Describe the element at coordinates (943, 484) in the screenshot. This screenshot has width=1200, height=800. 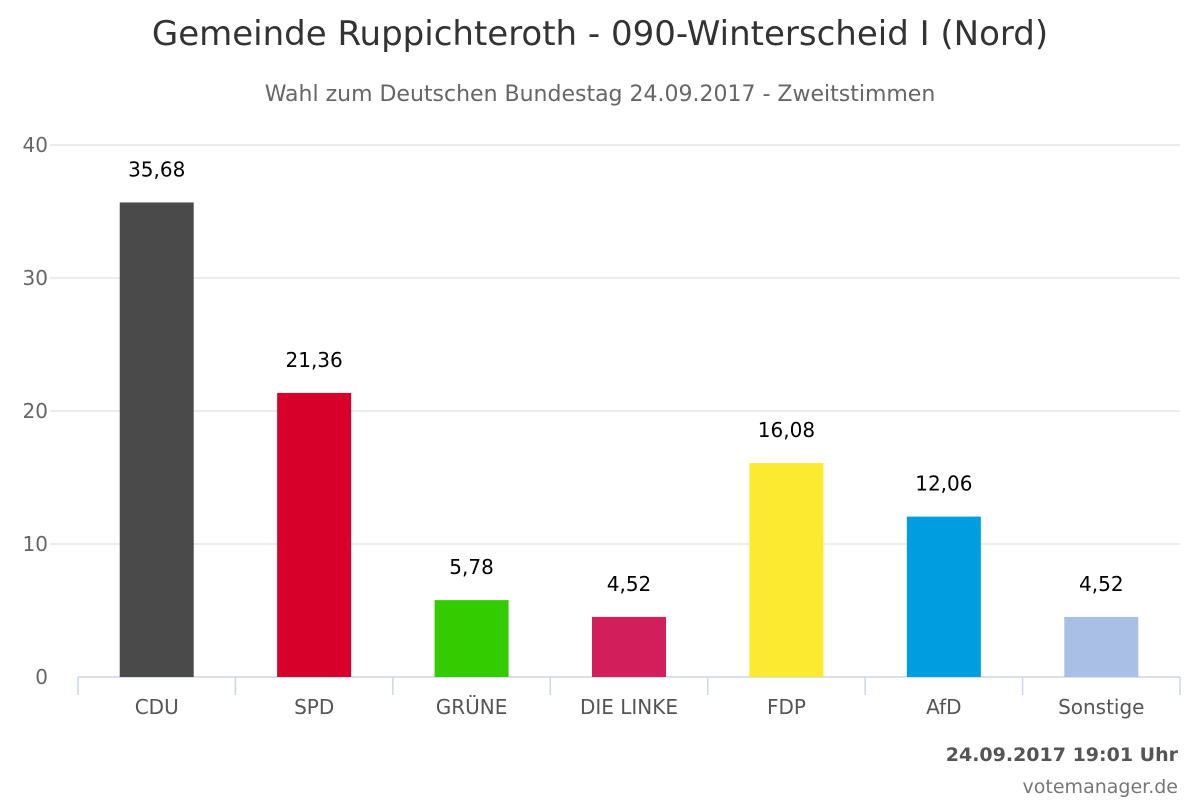
I see `data-label: 12,06` at that location.